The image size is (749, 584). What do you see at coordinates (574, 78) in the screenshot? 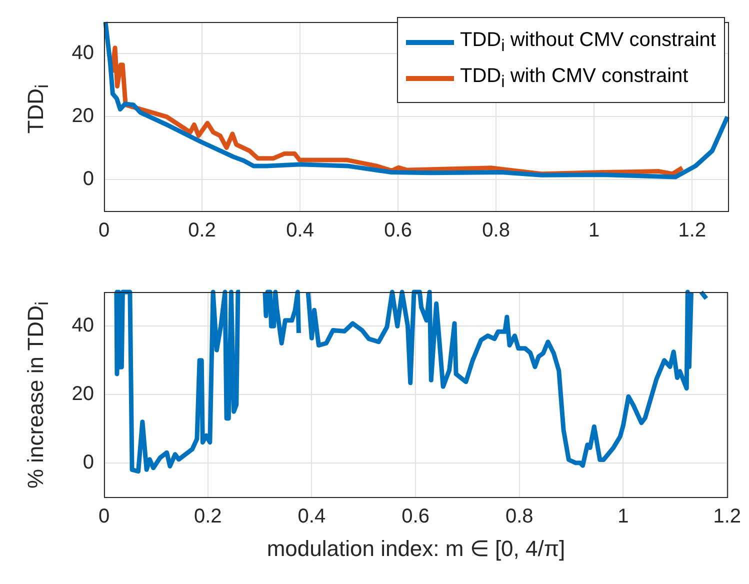
I see `legend-label: TDD$_{i}$ with CMV constraint` at bounding box center [574, 78].